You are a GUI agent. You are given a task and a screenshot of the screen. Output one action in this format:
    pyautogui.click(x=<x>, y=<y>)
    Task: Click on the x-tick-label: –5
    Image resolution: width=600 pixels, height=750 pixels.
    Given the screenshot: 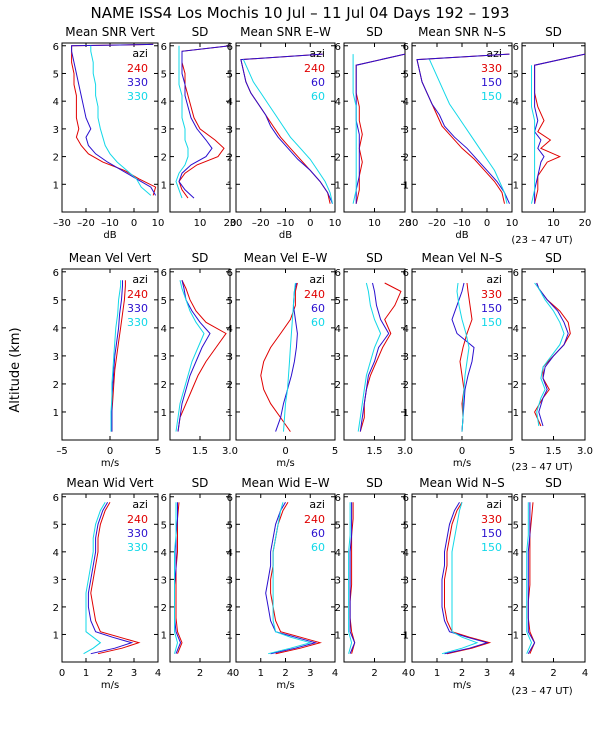 What is the action you would take?
    pyautogui.click(x=61, y=451)
    